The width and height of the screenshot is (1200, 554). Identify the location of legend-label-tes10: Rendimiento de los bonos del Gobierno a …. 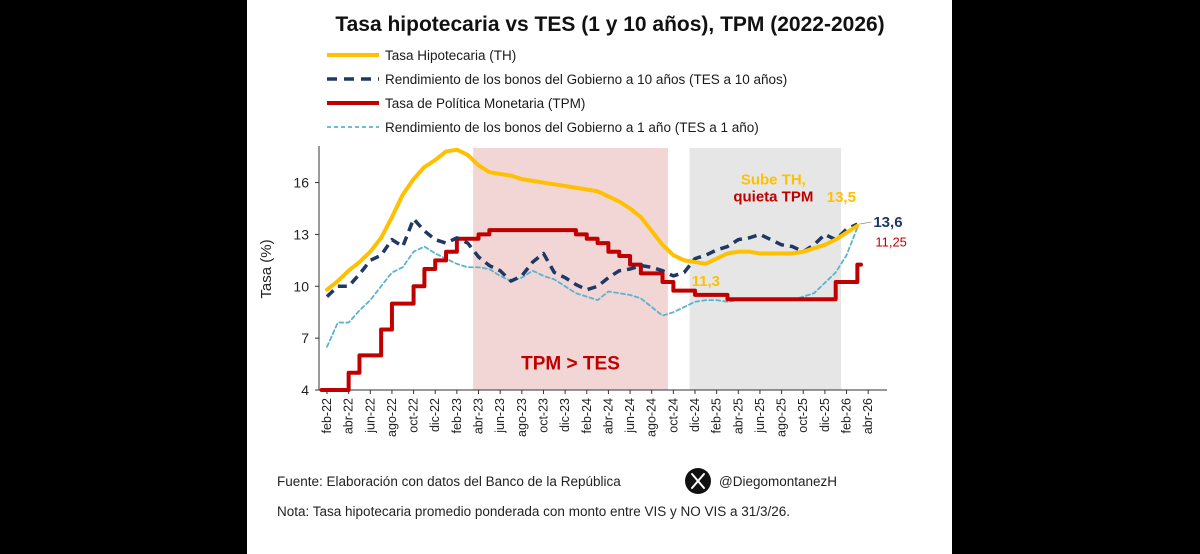
(586, 79).